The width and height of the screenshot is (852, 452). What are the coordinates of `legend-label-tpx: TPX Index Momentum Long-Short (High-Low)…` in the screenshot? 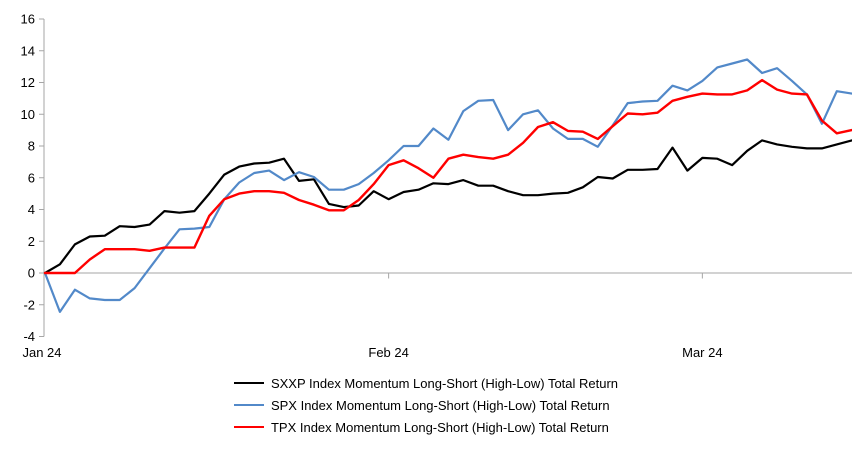 It's located at (439, 427).